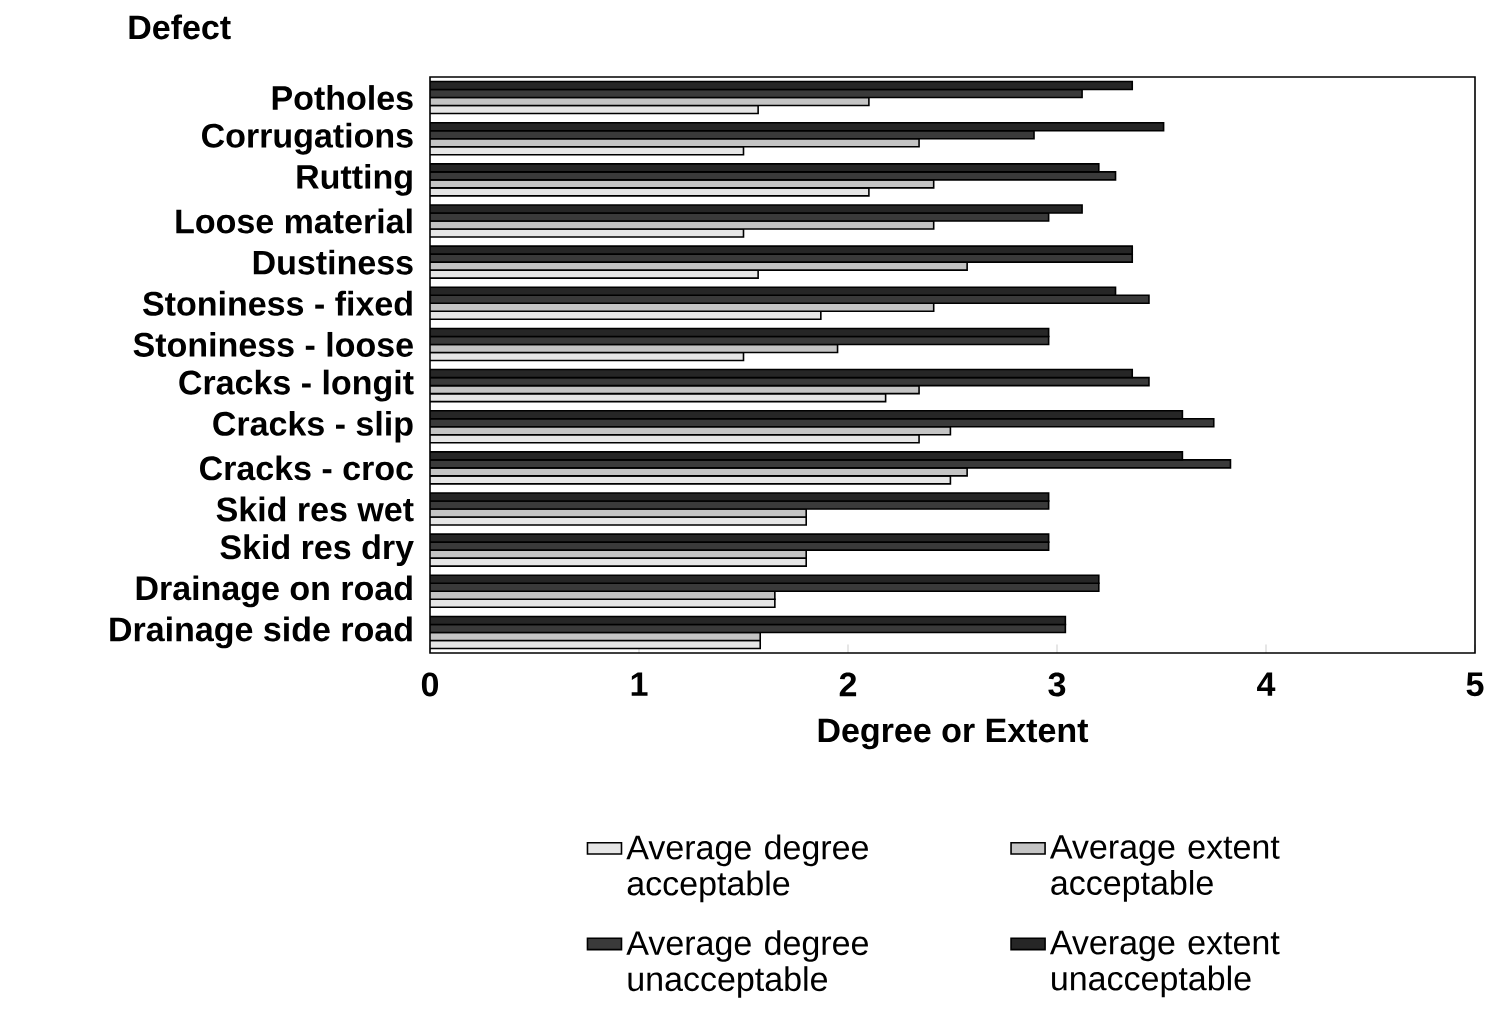 The image size is (1488, 1033). Describe the element at coordinates (747, 964) in the screenshot. I see `legend-label: Average degree unacceptable` at that location.